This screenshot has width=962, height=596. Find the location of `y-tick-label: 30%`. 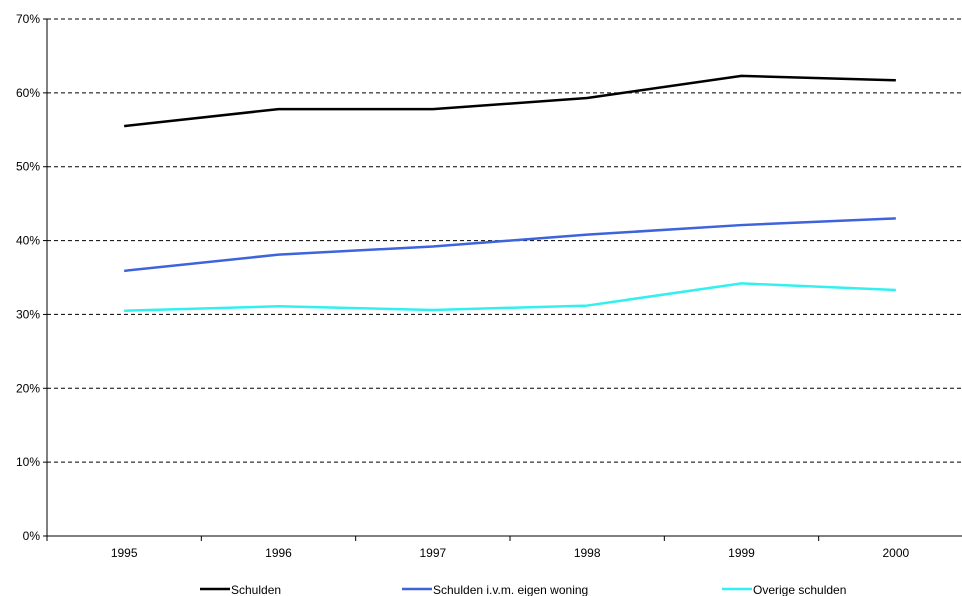

y-tick-label: 30% is located at coordinates (28, 314).